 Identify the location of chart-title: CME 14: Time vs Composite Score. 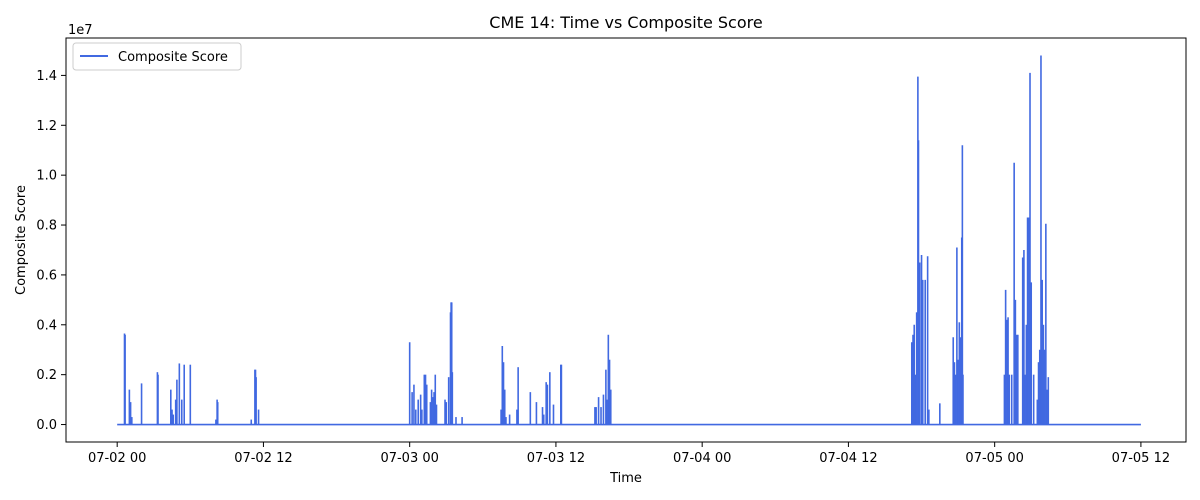
(625, 22).